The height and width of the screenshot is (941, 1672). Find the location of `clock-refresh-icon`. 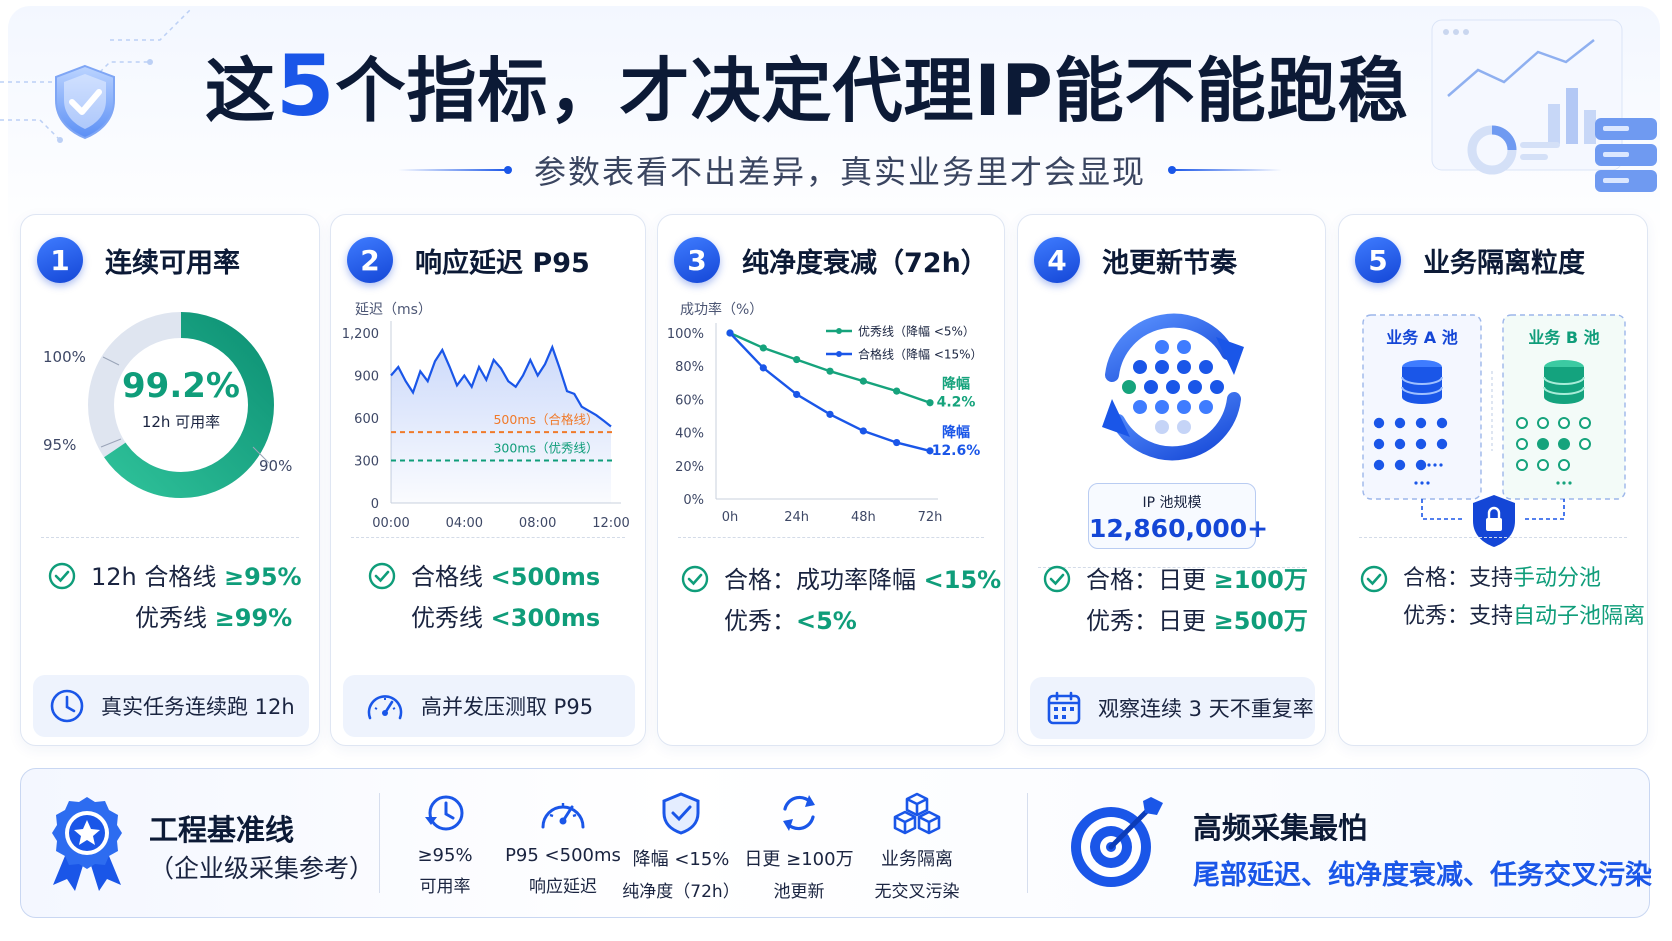

clock-refresh-icon is located at coordinates (444, 813).